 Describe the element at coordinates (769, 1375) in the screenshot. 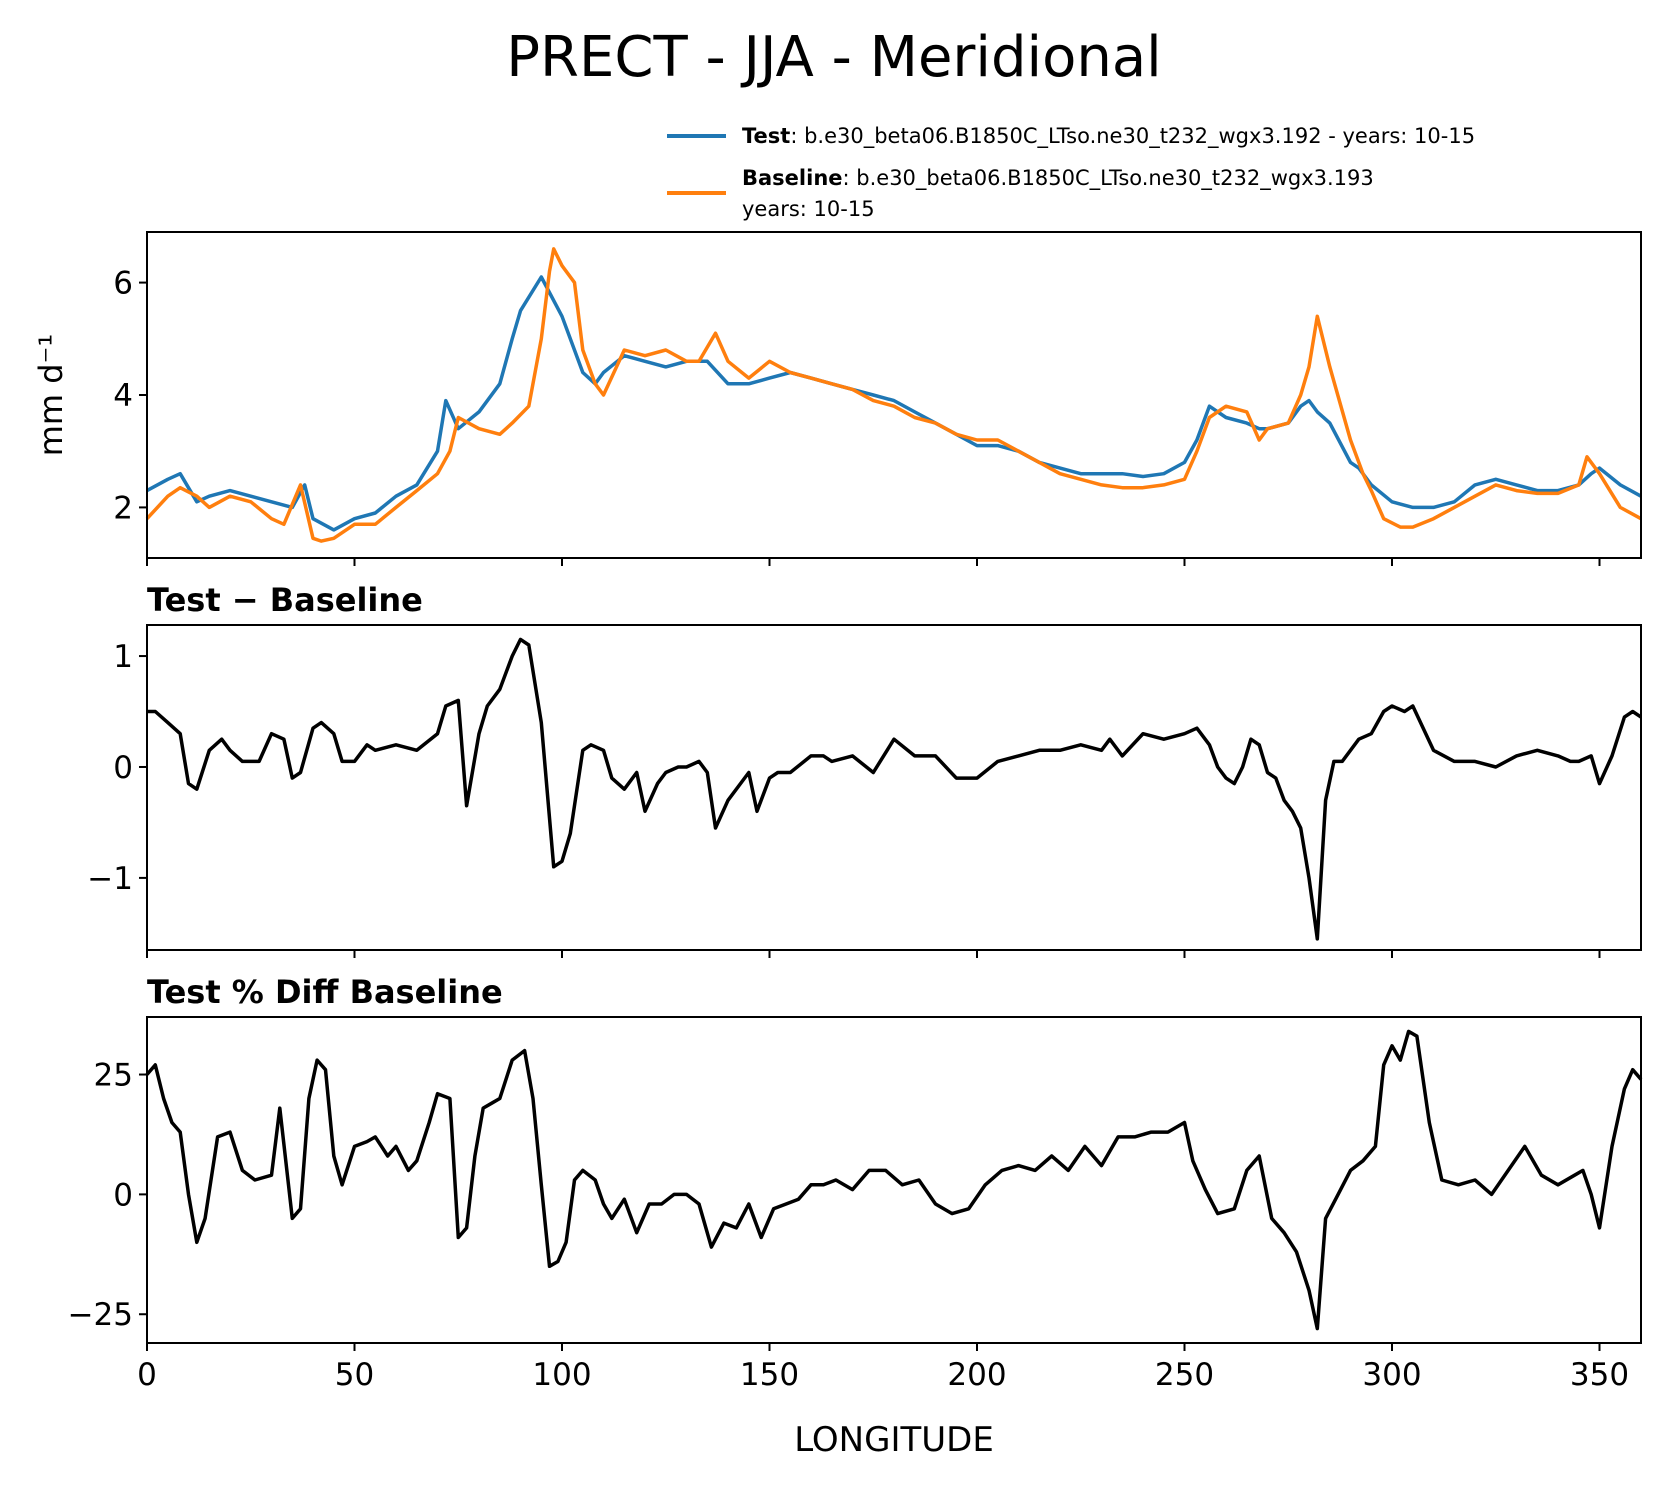

I see `x-tick-label: 150` at that location.